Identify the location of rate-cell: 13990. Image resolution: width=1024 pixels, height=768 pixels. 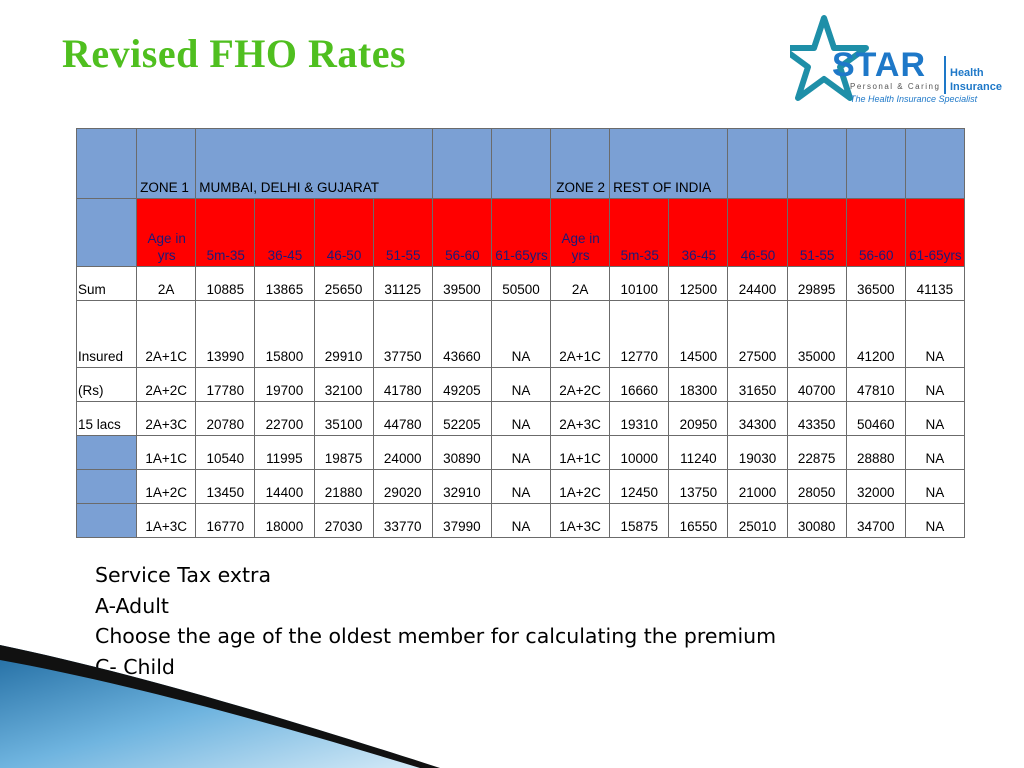
(225, 334).